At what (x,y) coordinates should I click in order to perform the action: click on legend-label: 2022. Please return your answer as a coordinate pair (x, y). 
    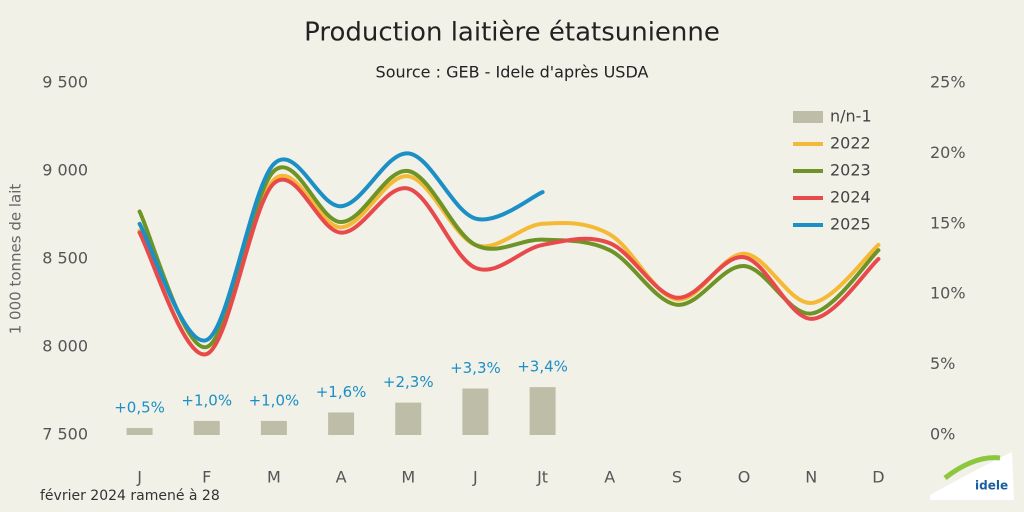
    Looking at the image, I should click on (850, 143).